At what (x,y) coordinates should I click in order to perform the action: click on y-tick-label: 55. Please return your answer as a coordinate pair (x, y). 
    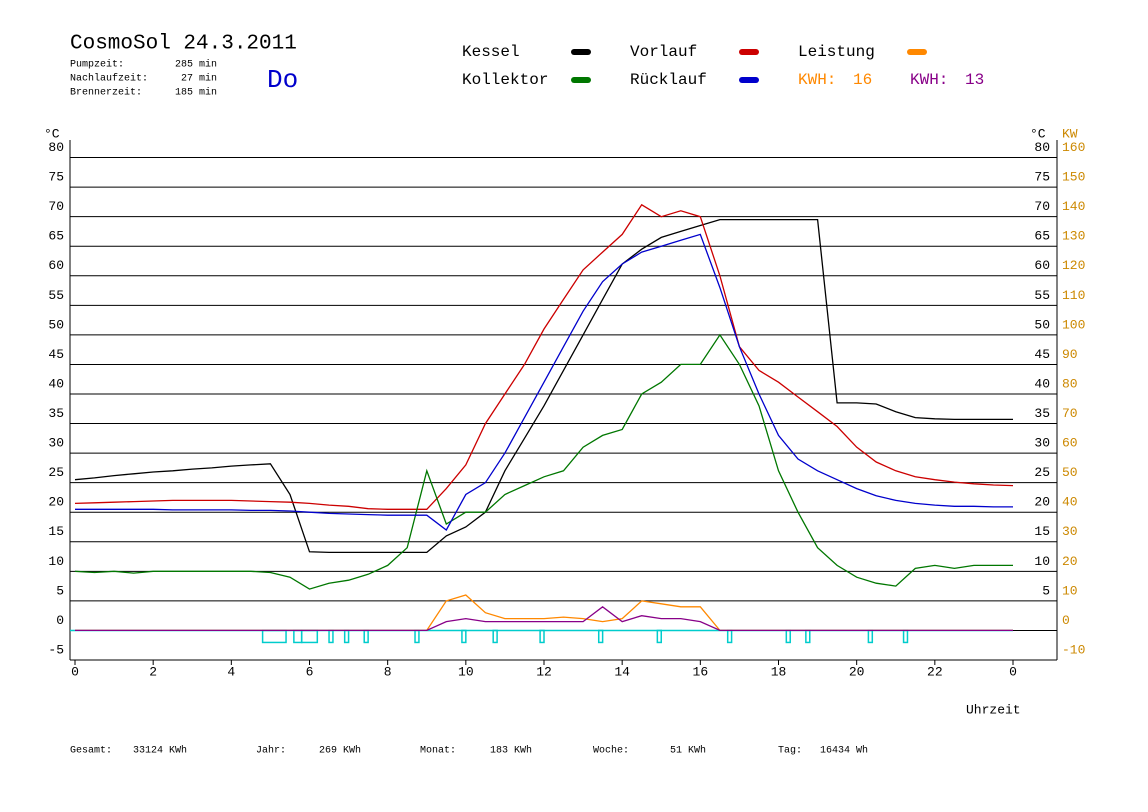
    Looking at the image, I should click on (56, 295).